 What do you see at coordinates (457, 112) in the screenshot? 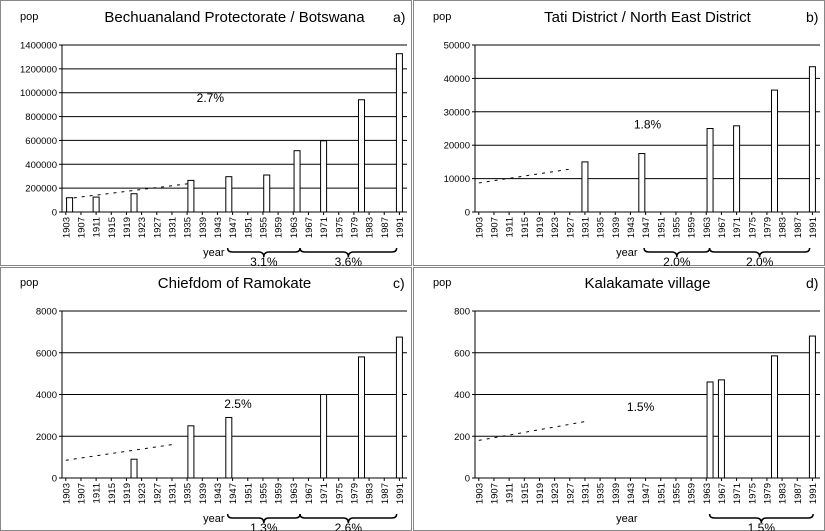
I see `y-tick-label: 30000` at bounding box center [457, 112].